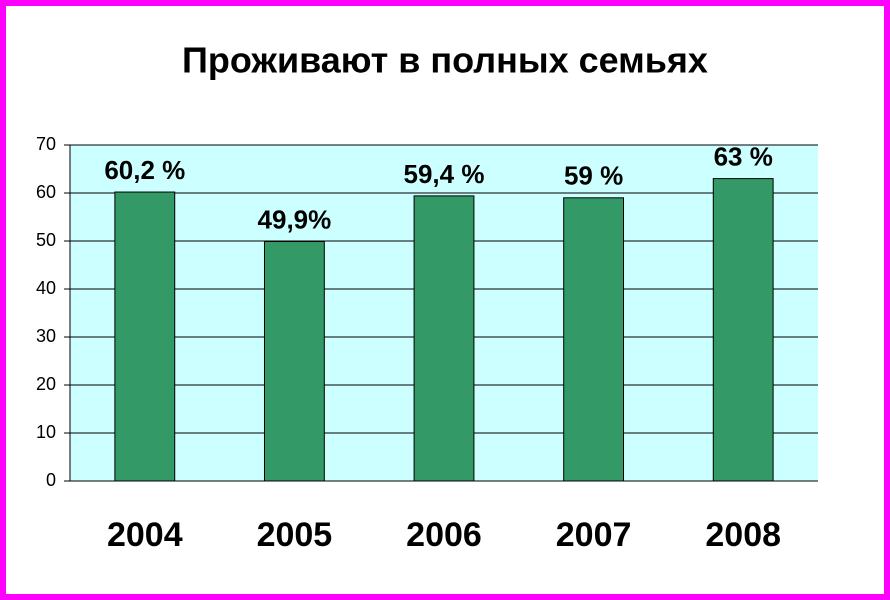  Describe the element at coordinates (594, 535) in the screenshot. I see `x-tick-label: 2007` at that location.